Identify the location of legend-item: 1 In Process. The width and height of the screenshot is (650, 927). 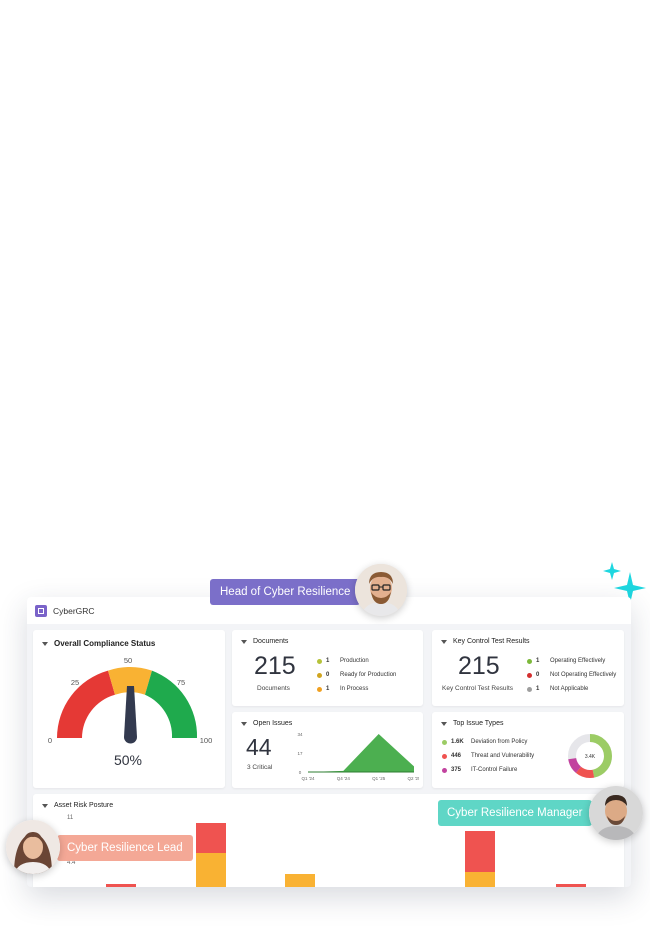
(342, 689).